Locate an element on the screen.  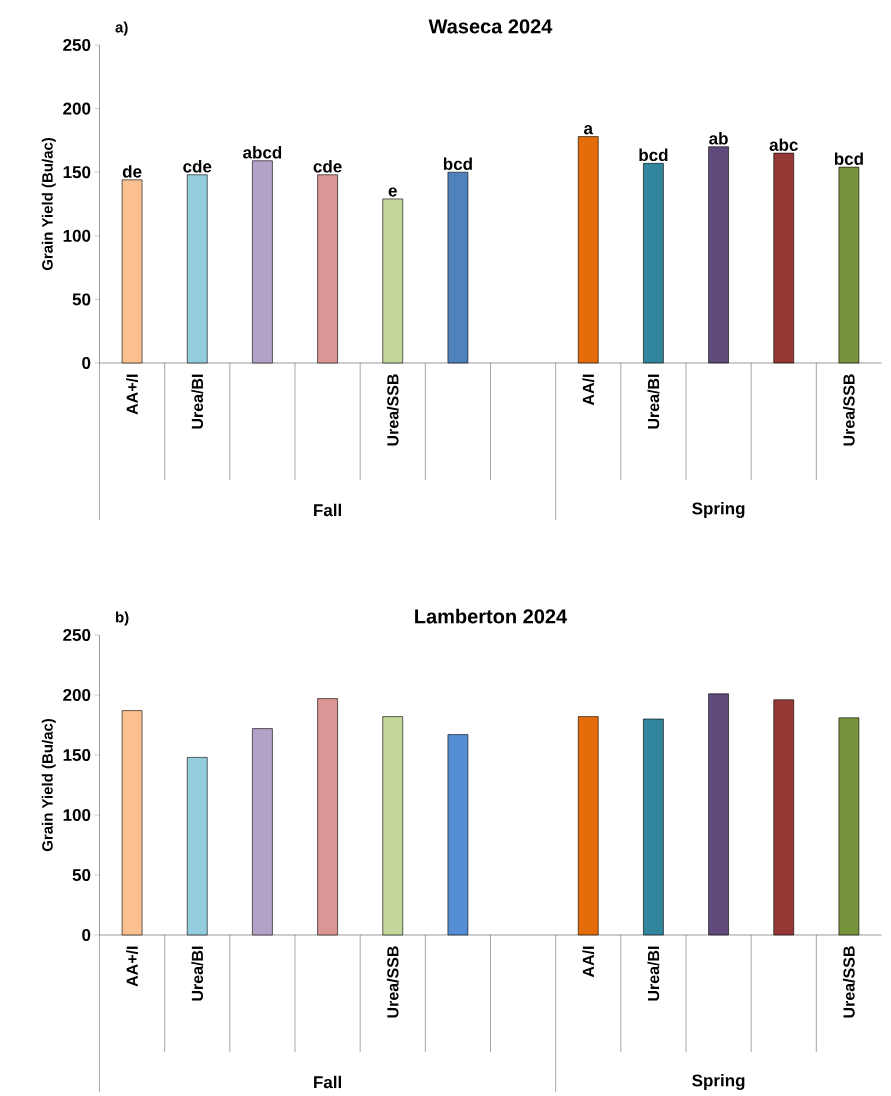
text: a) is located at coordinates (121, 28).